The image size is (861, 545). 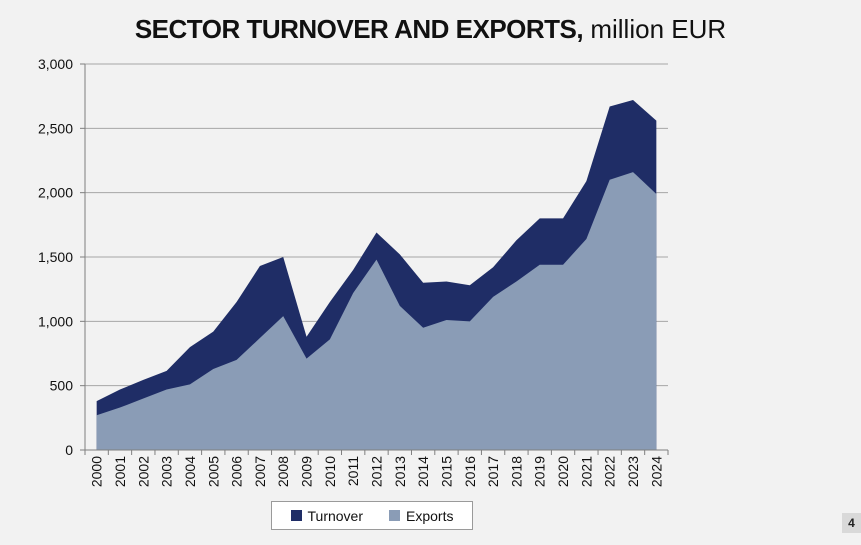 I want to click on y-tick-label: 3,000, so click(x=55, y=64).